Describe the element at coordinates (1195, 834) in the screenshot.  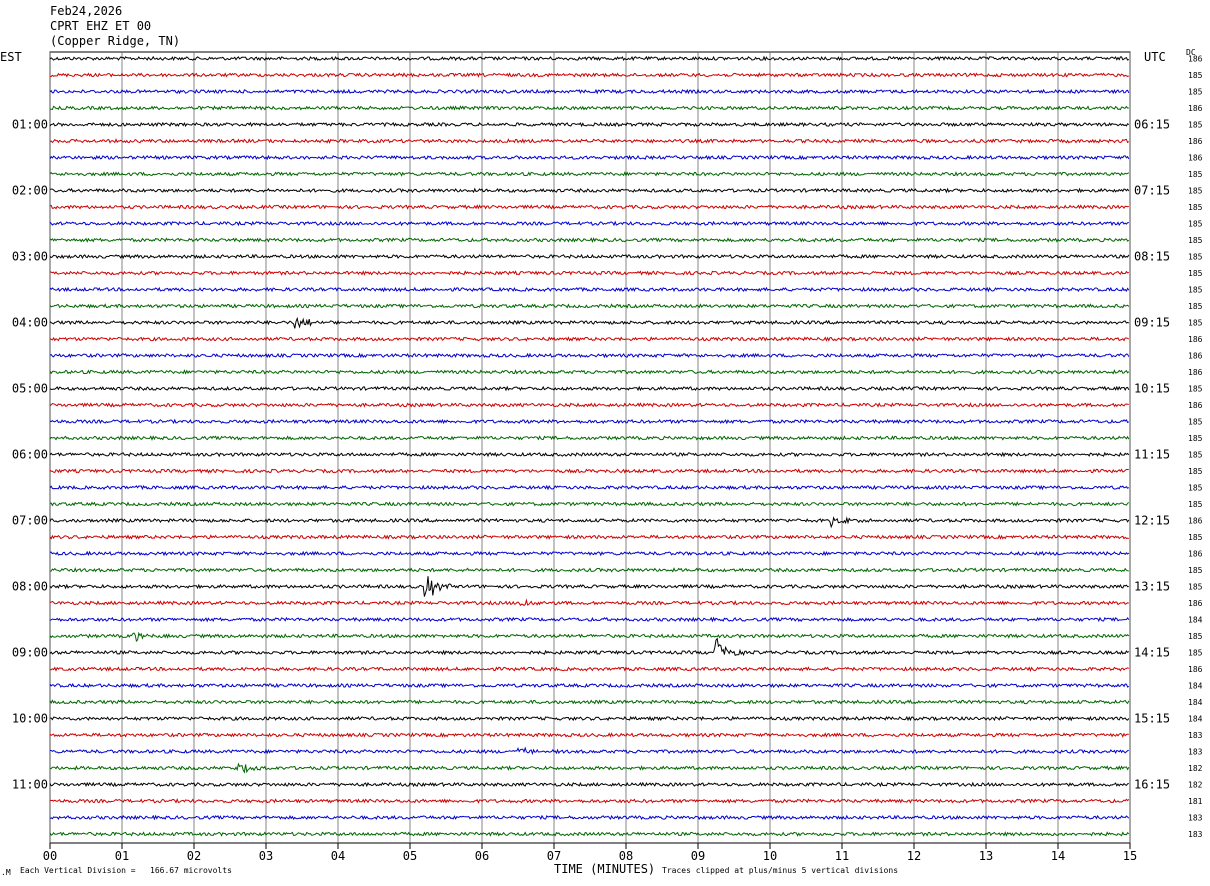
I see `dc-offset-label-47: 183` at that location.